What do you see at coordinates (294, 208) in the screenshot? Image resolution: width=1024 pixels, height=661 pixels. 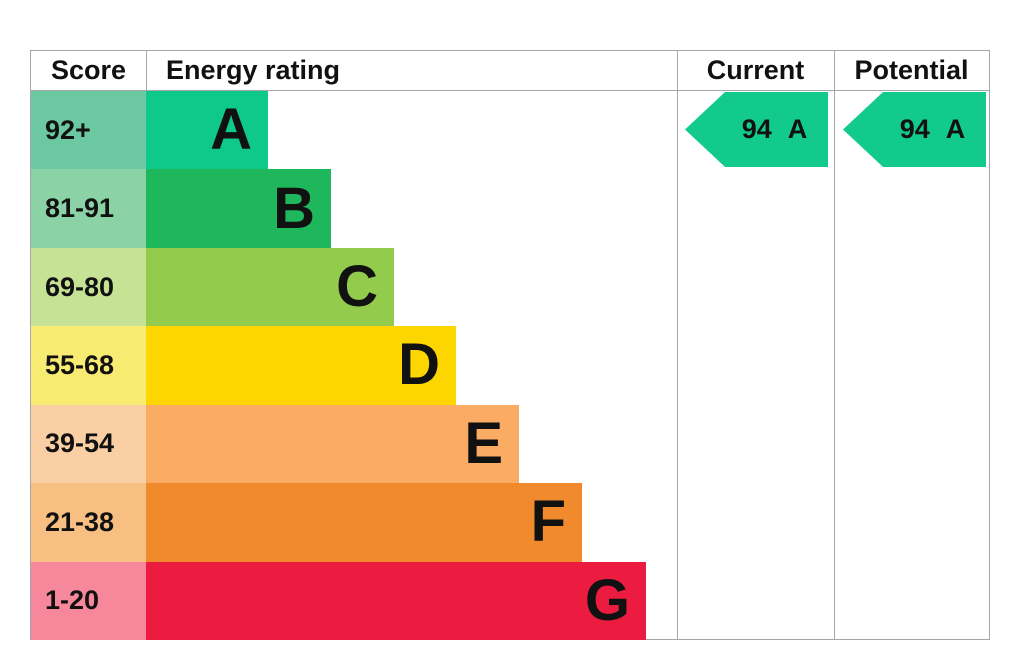 I see `rating-letter: B` at bounding box center [294, 208].